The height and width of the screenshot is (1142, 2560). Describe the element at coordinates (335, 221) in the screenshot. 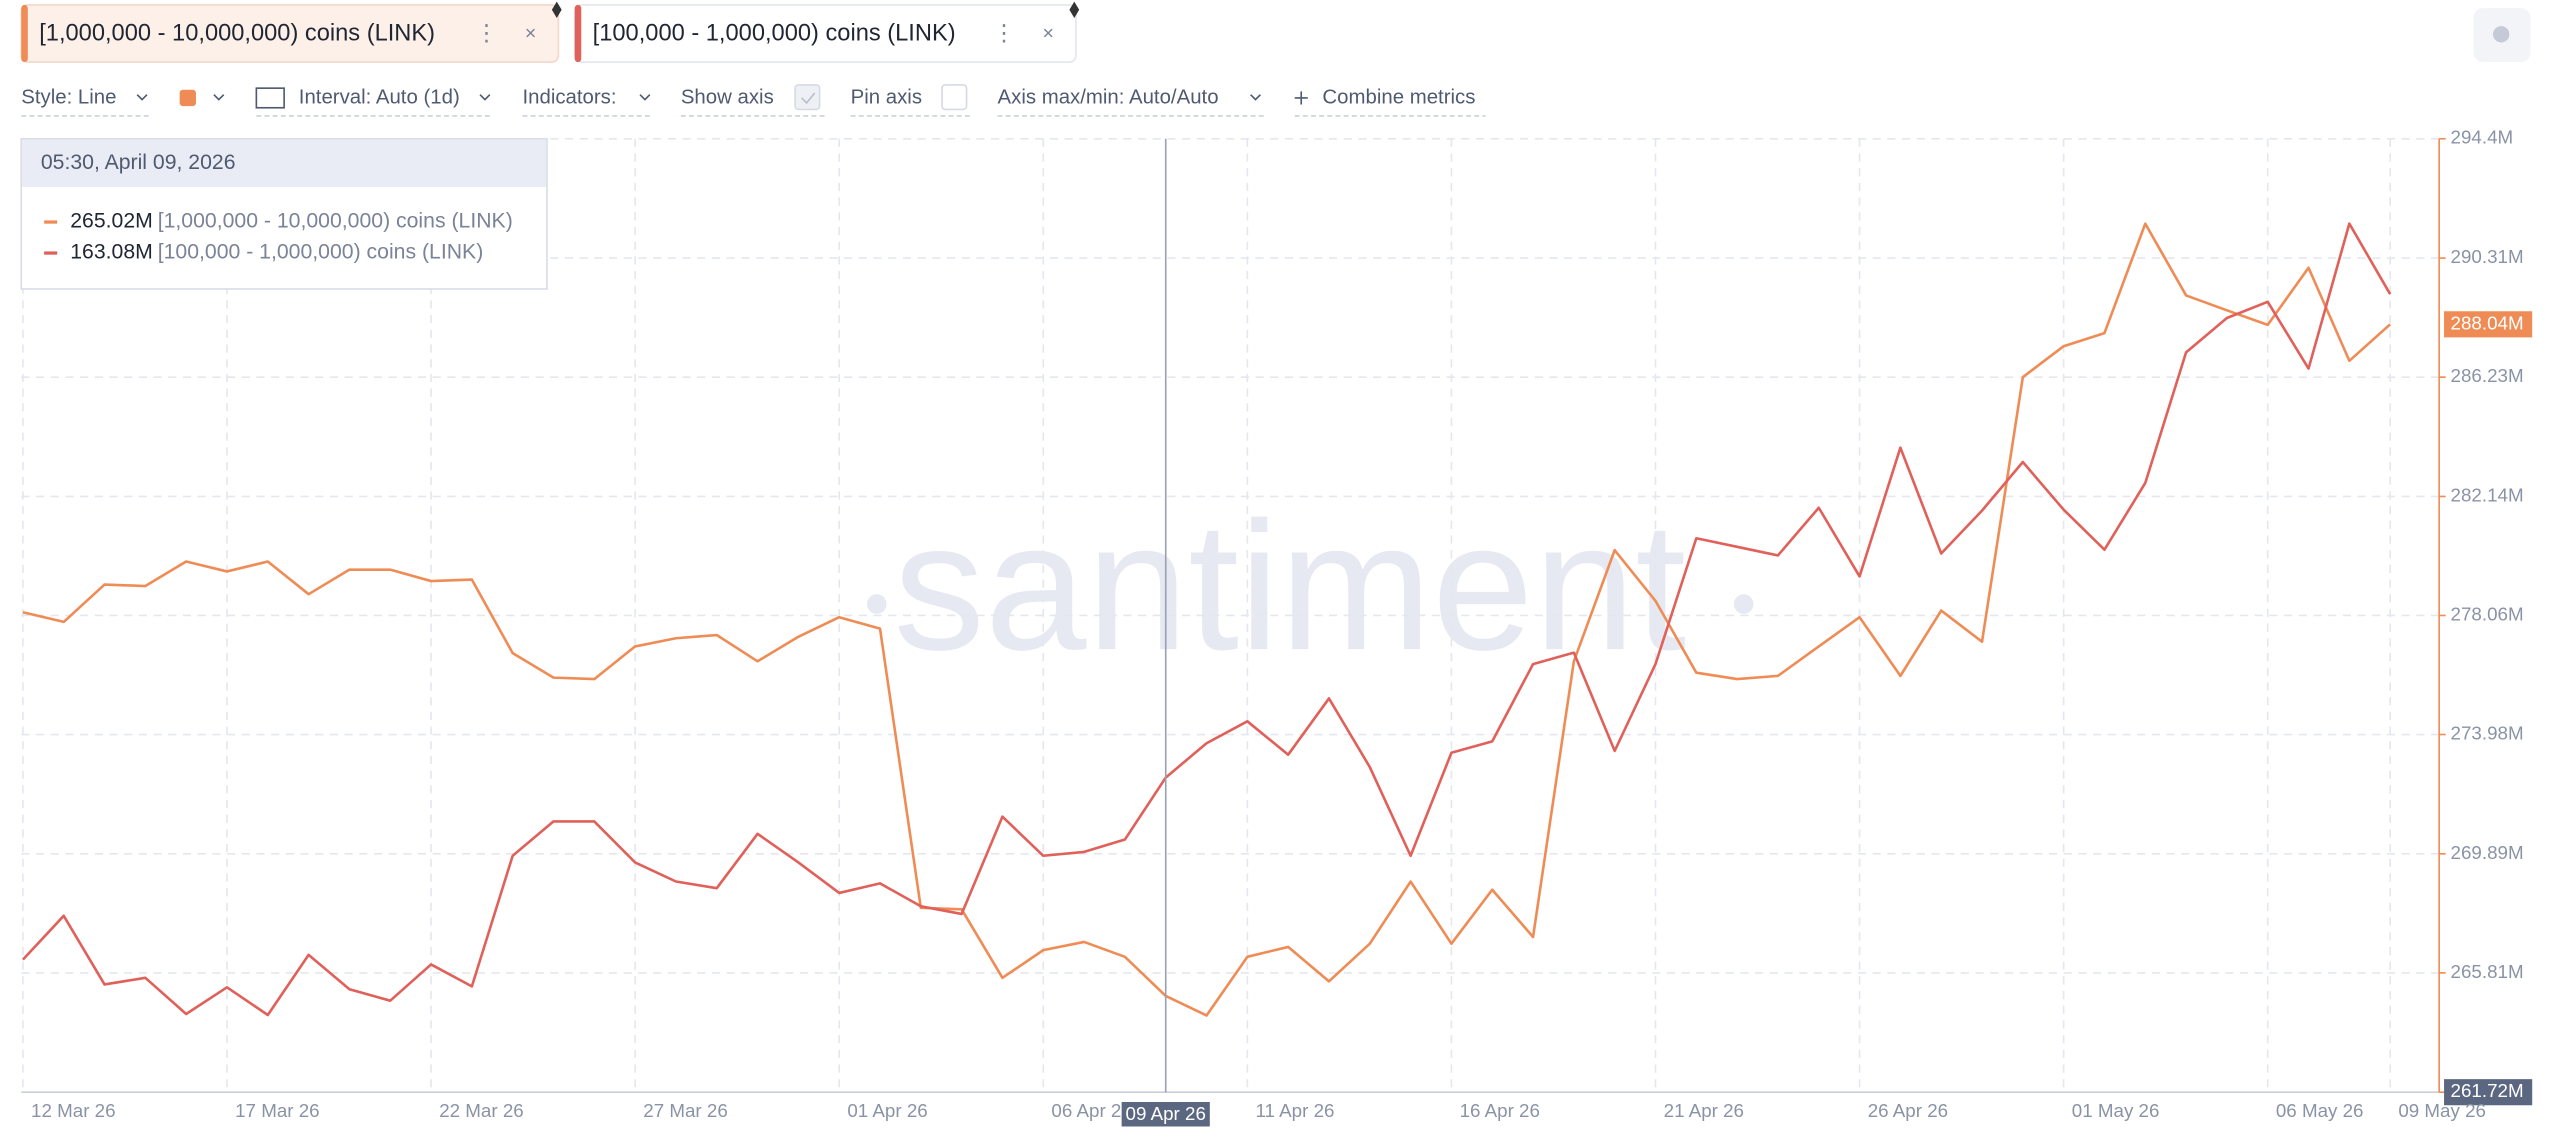

I see `tooltip-series-name: [1,000,000 - 10,000,000) coins (LINK)` at that location.